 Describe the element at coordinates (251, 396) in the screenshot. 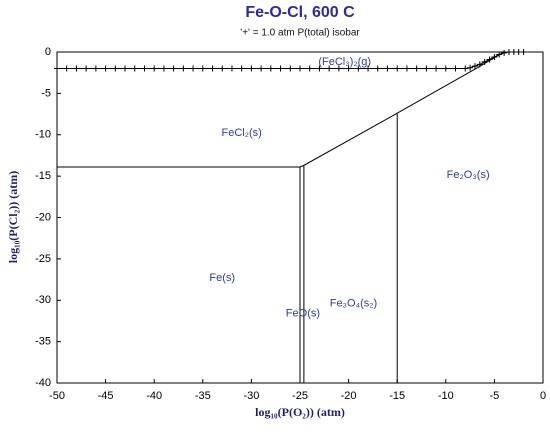

I see `x-tick-label: -30` at that location.